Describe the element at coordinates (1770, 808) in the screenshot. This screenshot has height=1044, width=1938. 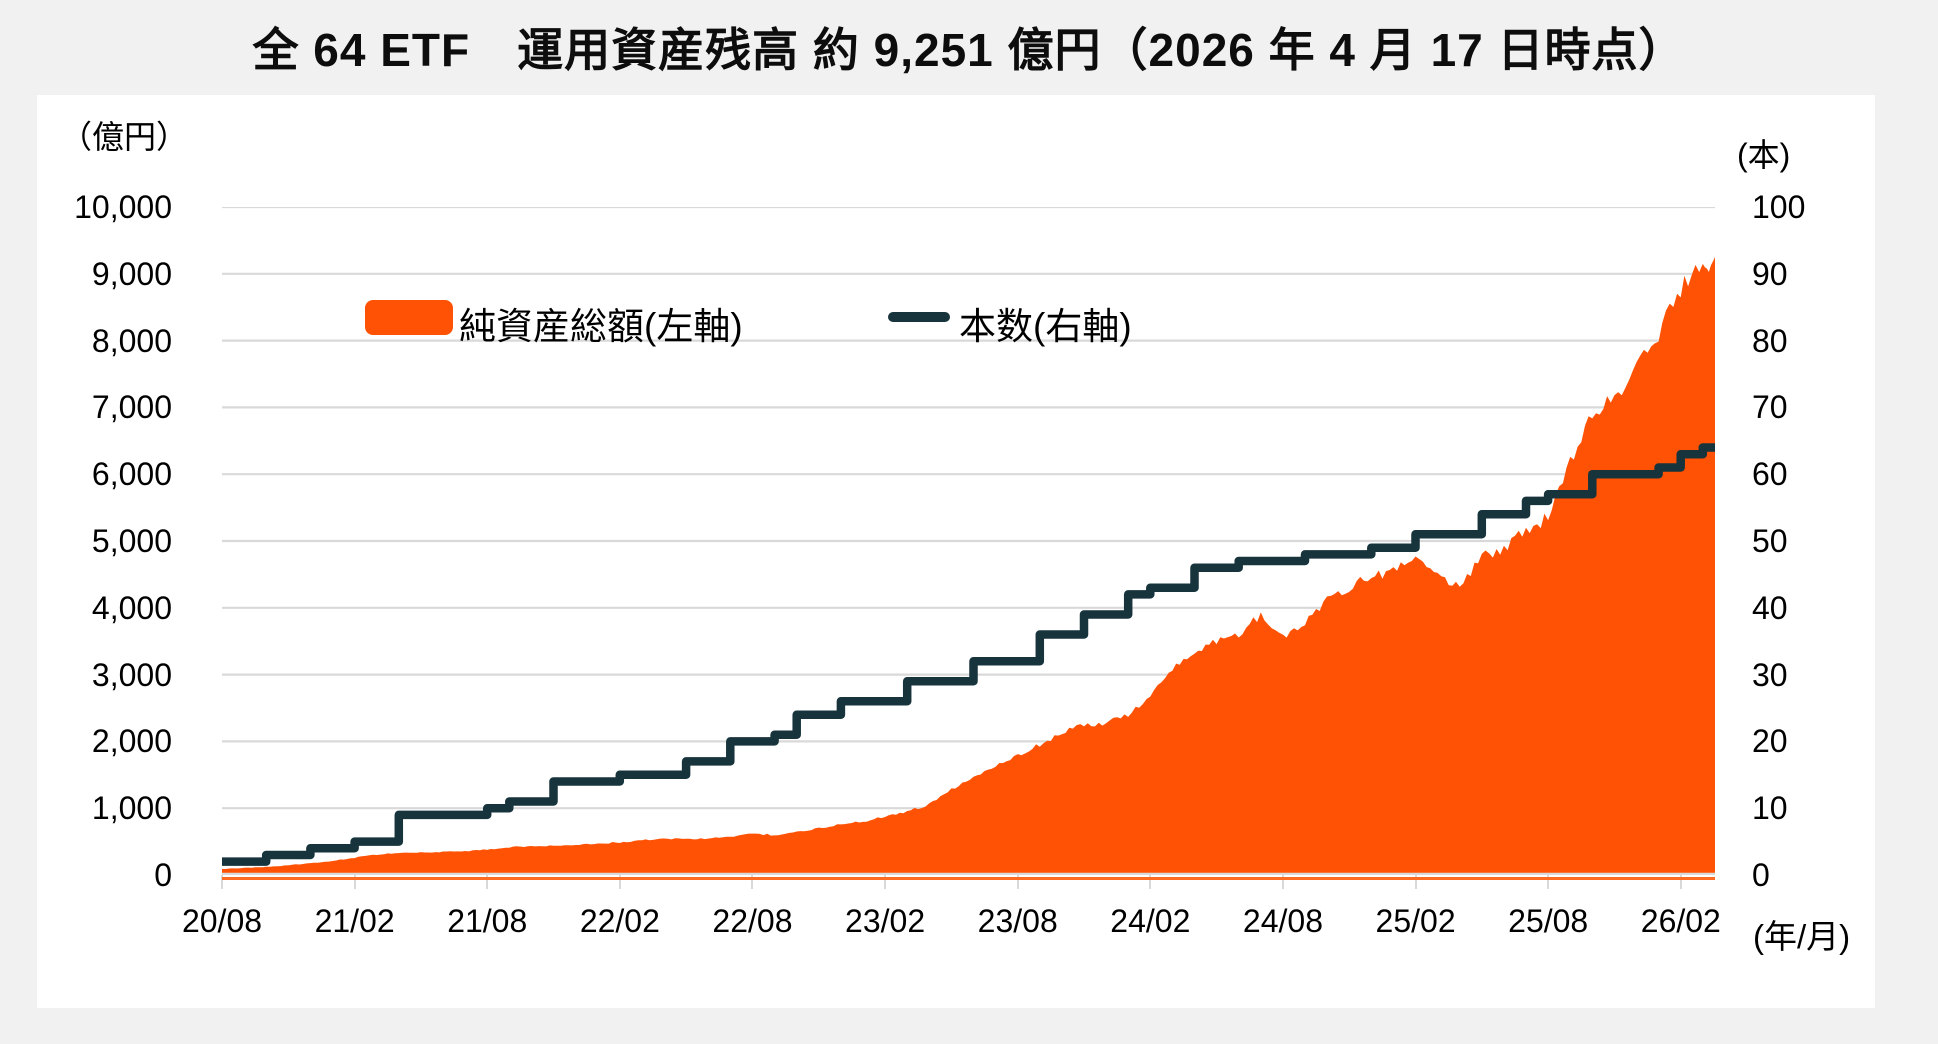
I see `right-axis-tick-label: 10` at that location.